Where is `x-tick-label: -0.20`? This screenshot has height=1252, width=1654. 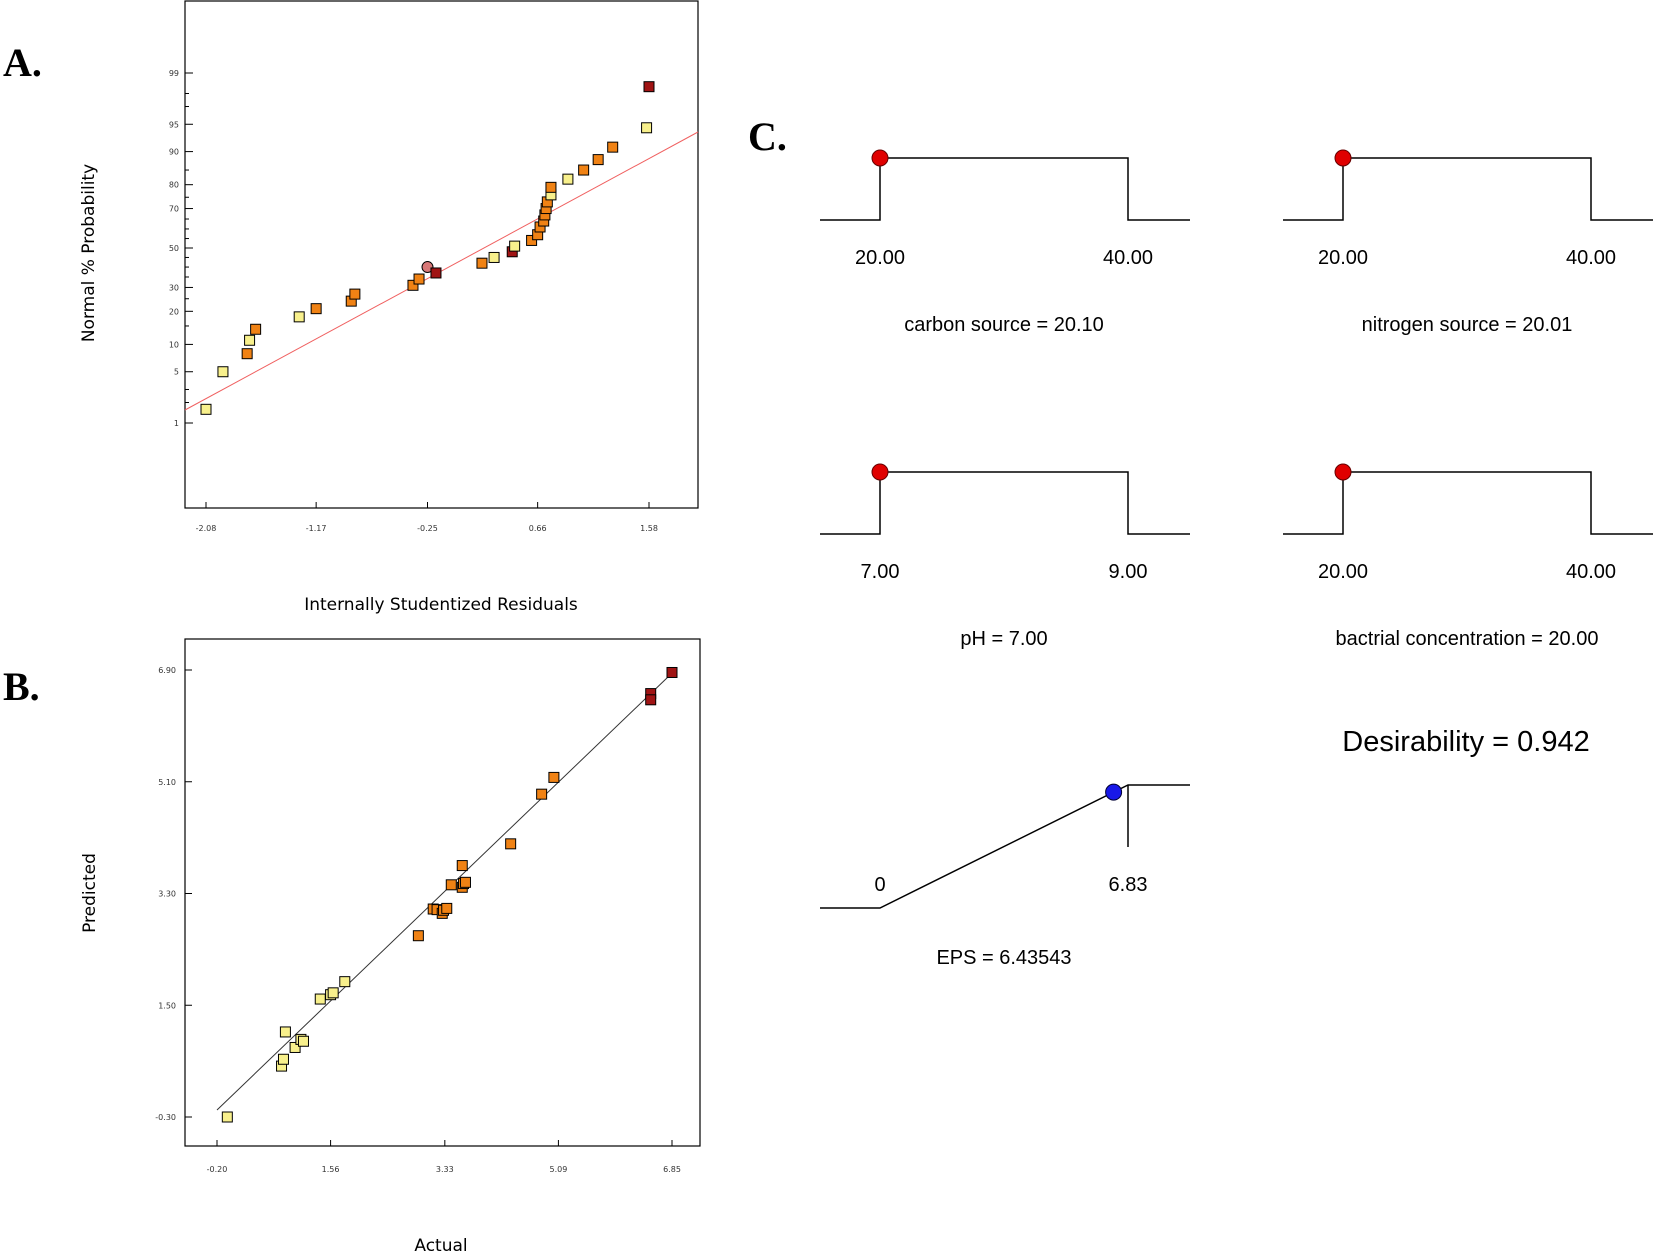
x-tick-label: -0.20 is located at coordinates (217, 1169).